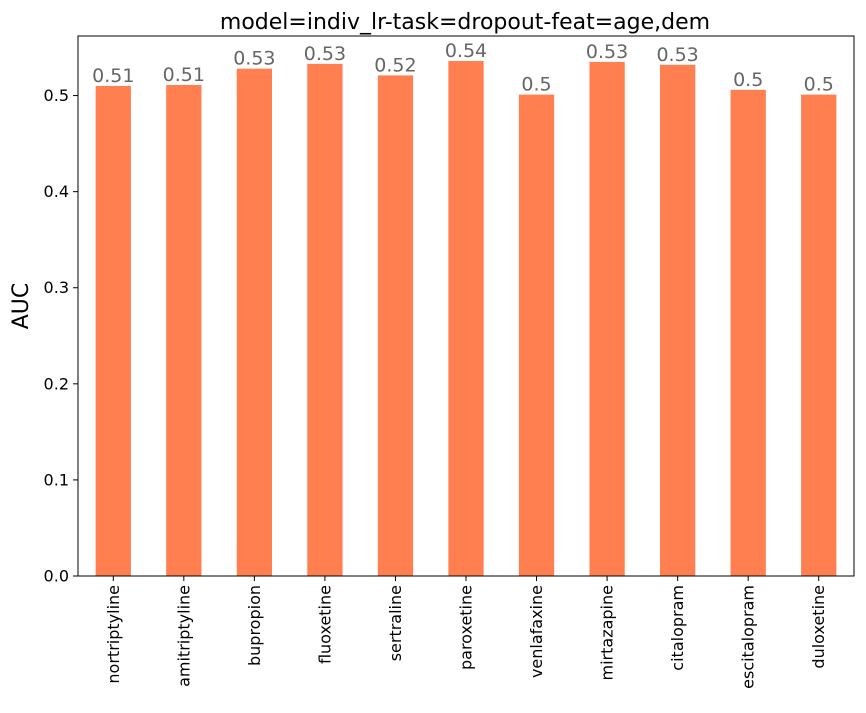 Image resolution: width=866 pixels, height=713 pixels. I want to click on data-label-venlafaxine: 0.5, so click(536, 85).